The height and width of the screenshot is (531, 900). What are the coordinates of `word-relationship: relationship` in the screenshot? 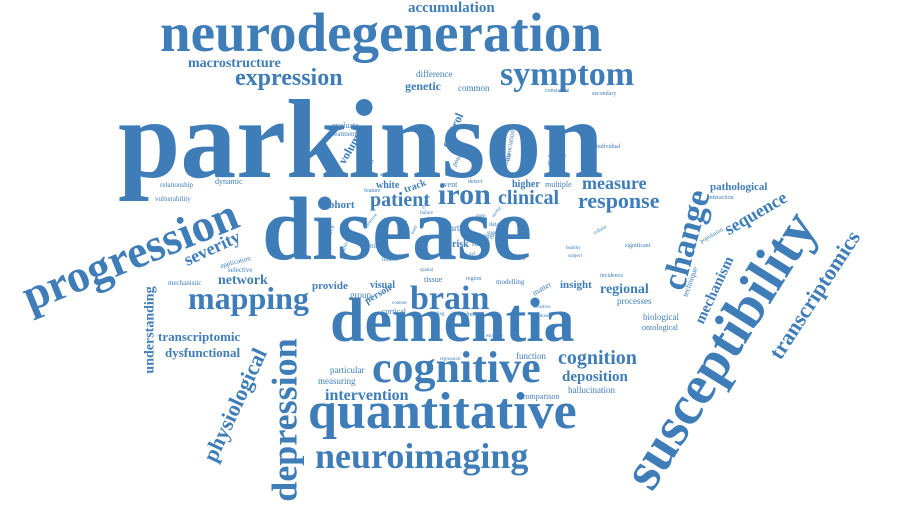 It's located at (177, 185).